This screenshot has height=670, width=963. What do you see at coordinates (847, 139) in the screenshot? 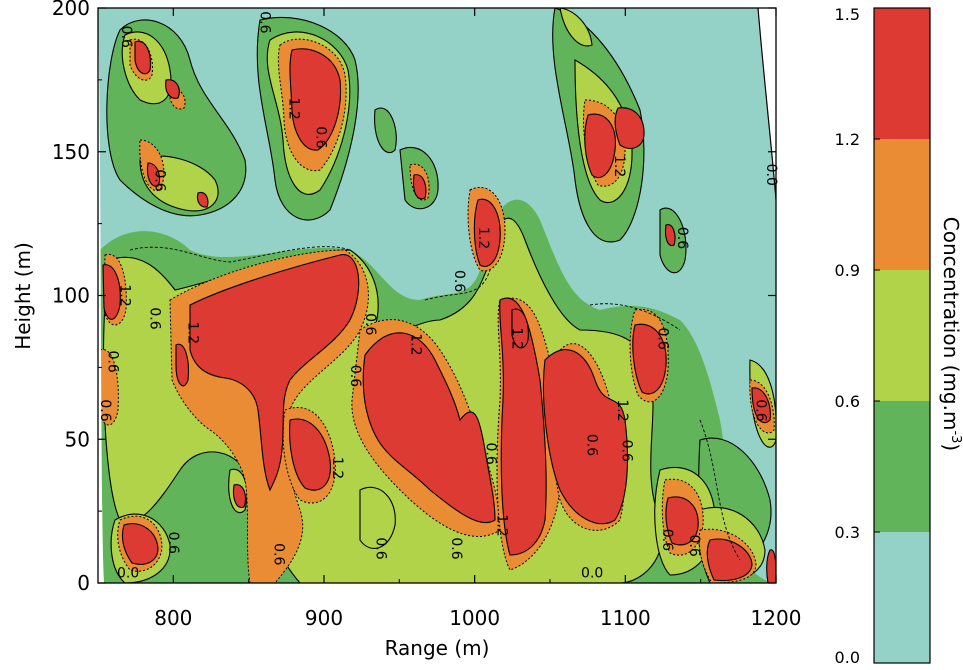
I see `colorbar-tick-label: 1.2` at bounding box center [847, 139].